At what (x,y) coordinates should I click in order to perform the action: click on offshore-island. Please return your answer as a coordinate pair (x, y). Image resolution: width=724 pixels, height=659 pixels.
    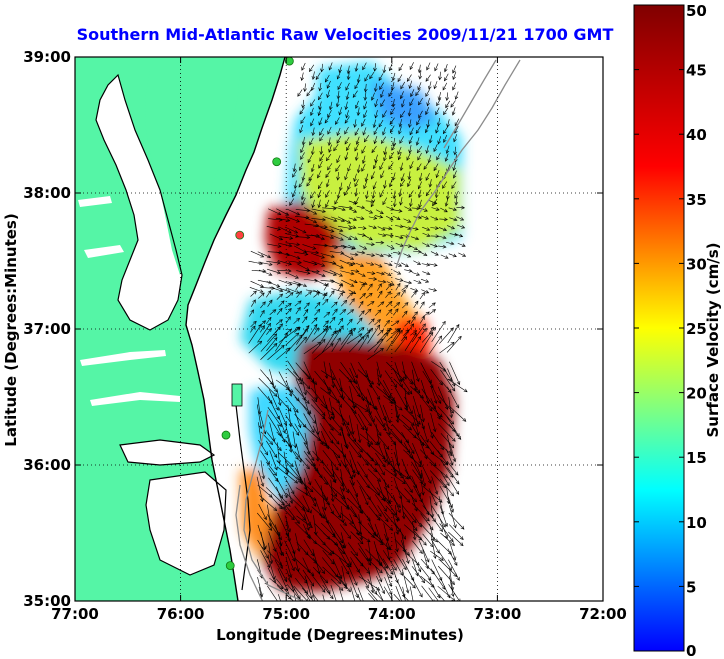
    Looking at the image, I should click on (237, 395).